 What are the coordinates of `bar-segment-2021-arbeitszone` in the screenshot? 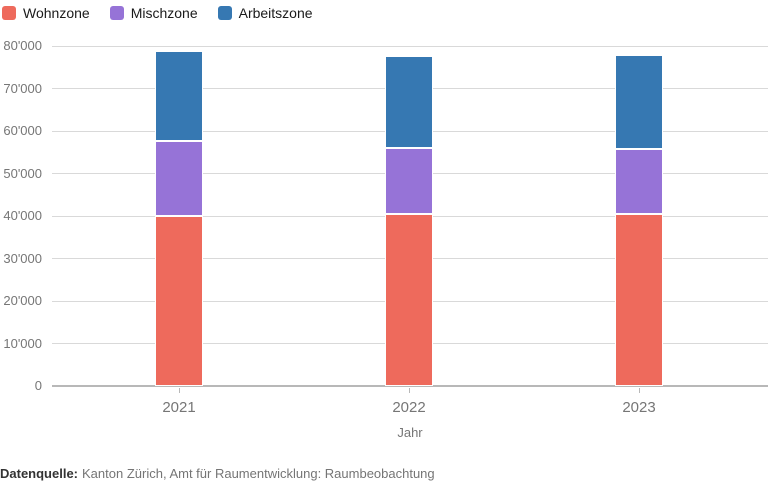 It's located at (179, 96).